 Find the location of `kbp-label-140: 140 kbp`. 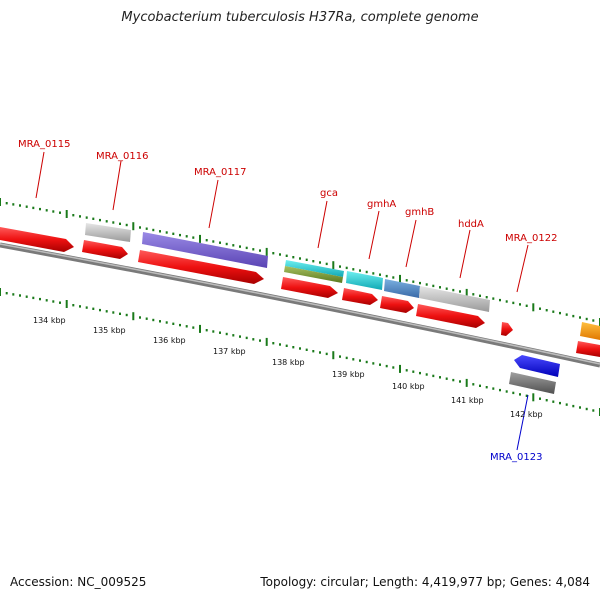

kbp-label-140: 140 kbp is located at coordinates (408, 386).